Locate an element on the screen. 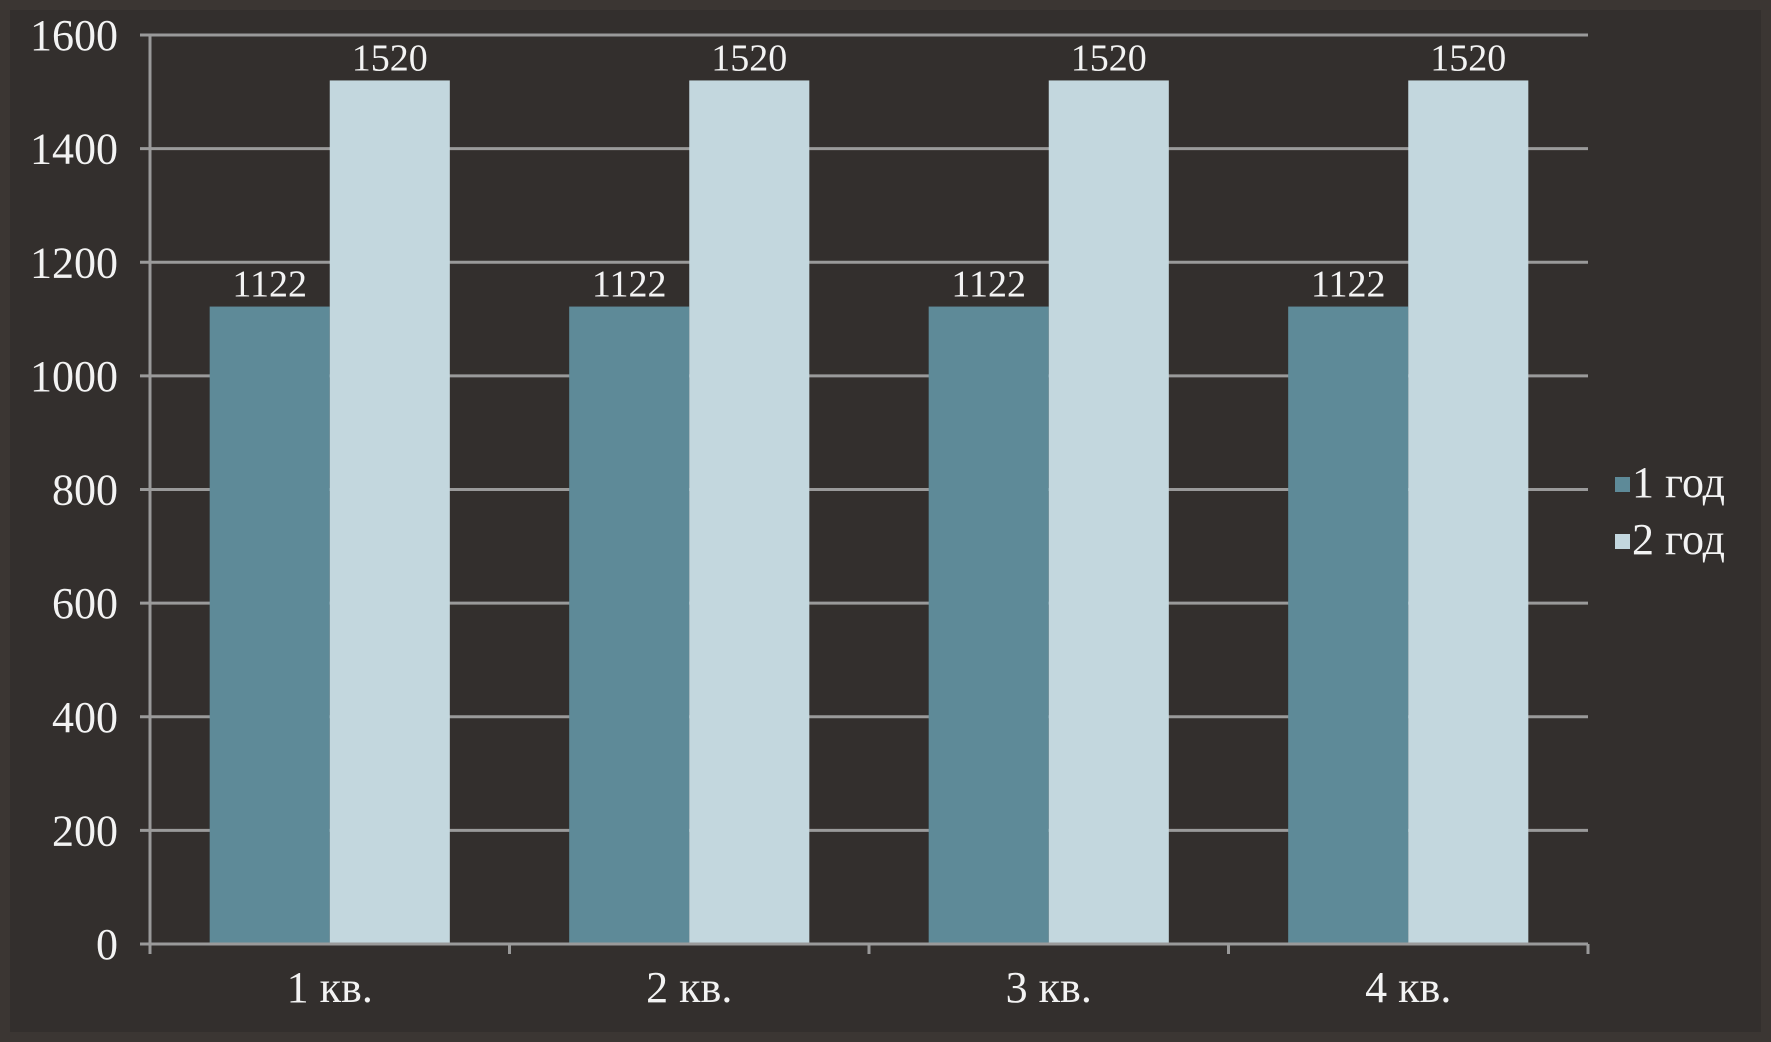  y-tick-label: 1200 is located at coordinates (74, 262).